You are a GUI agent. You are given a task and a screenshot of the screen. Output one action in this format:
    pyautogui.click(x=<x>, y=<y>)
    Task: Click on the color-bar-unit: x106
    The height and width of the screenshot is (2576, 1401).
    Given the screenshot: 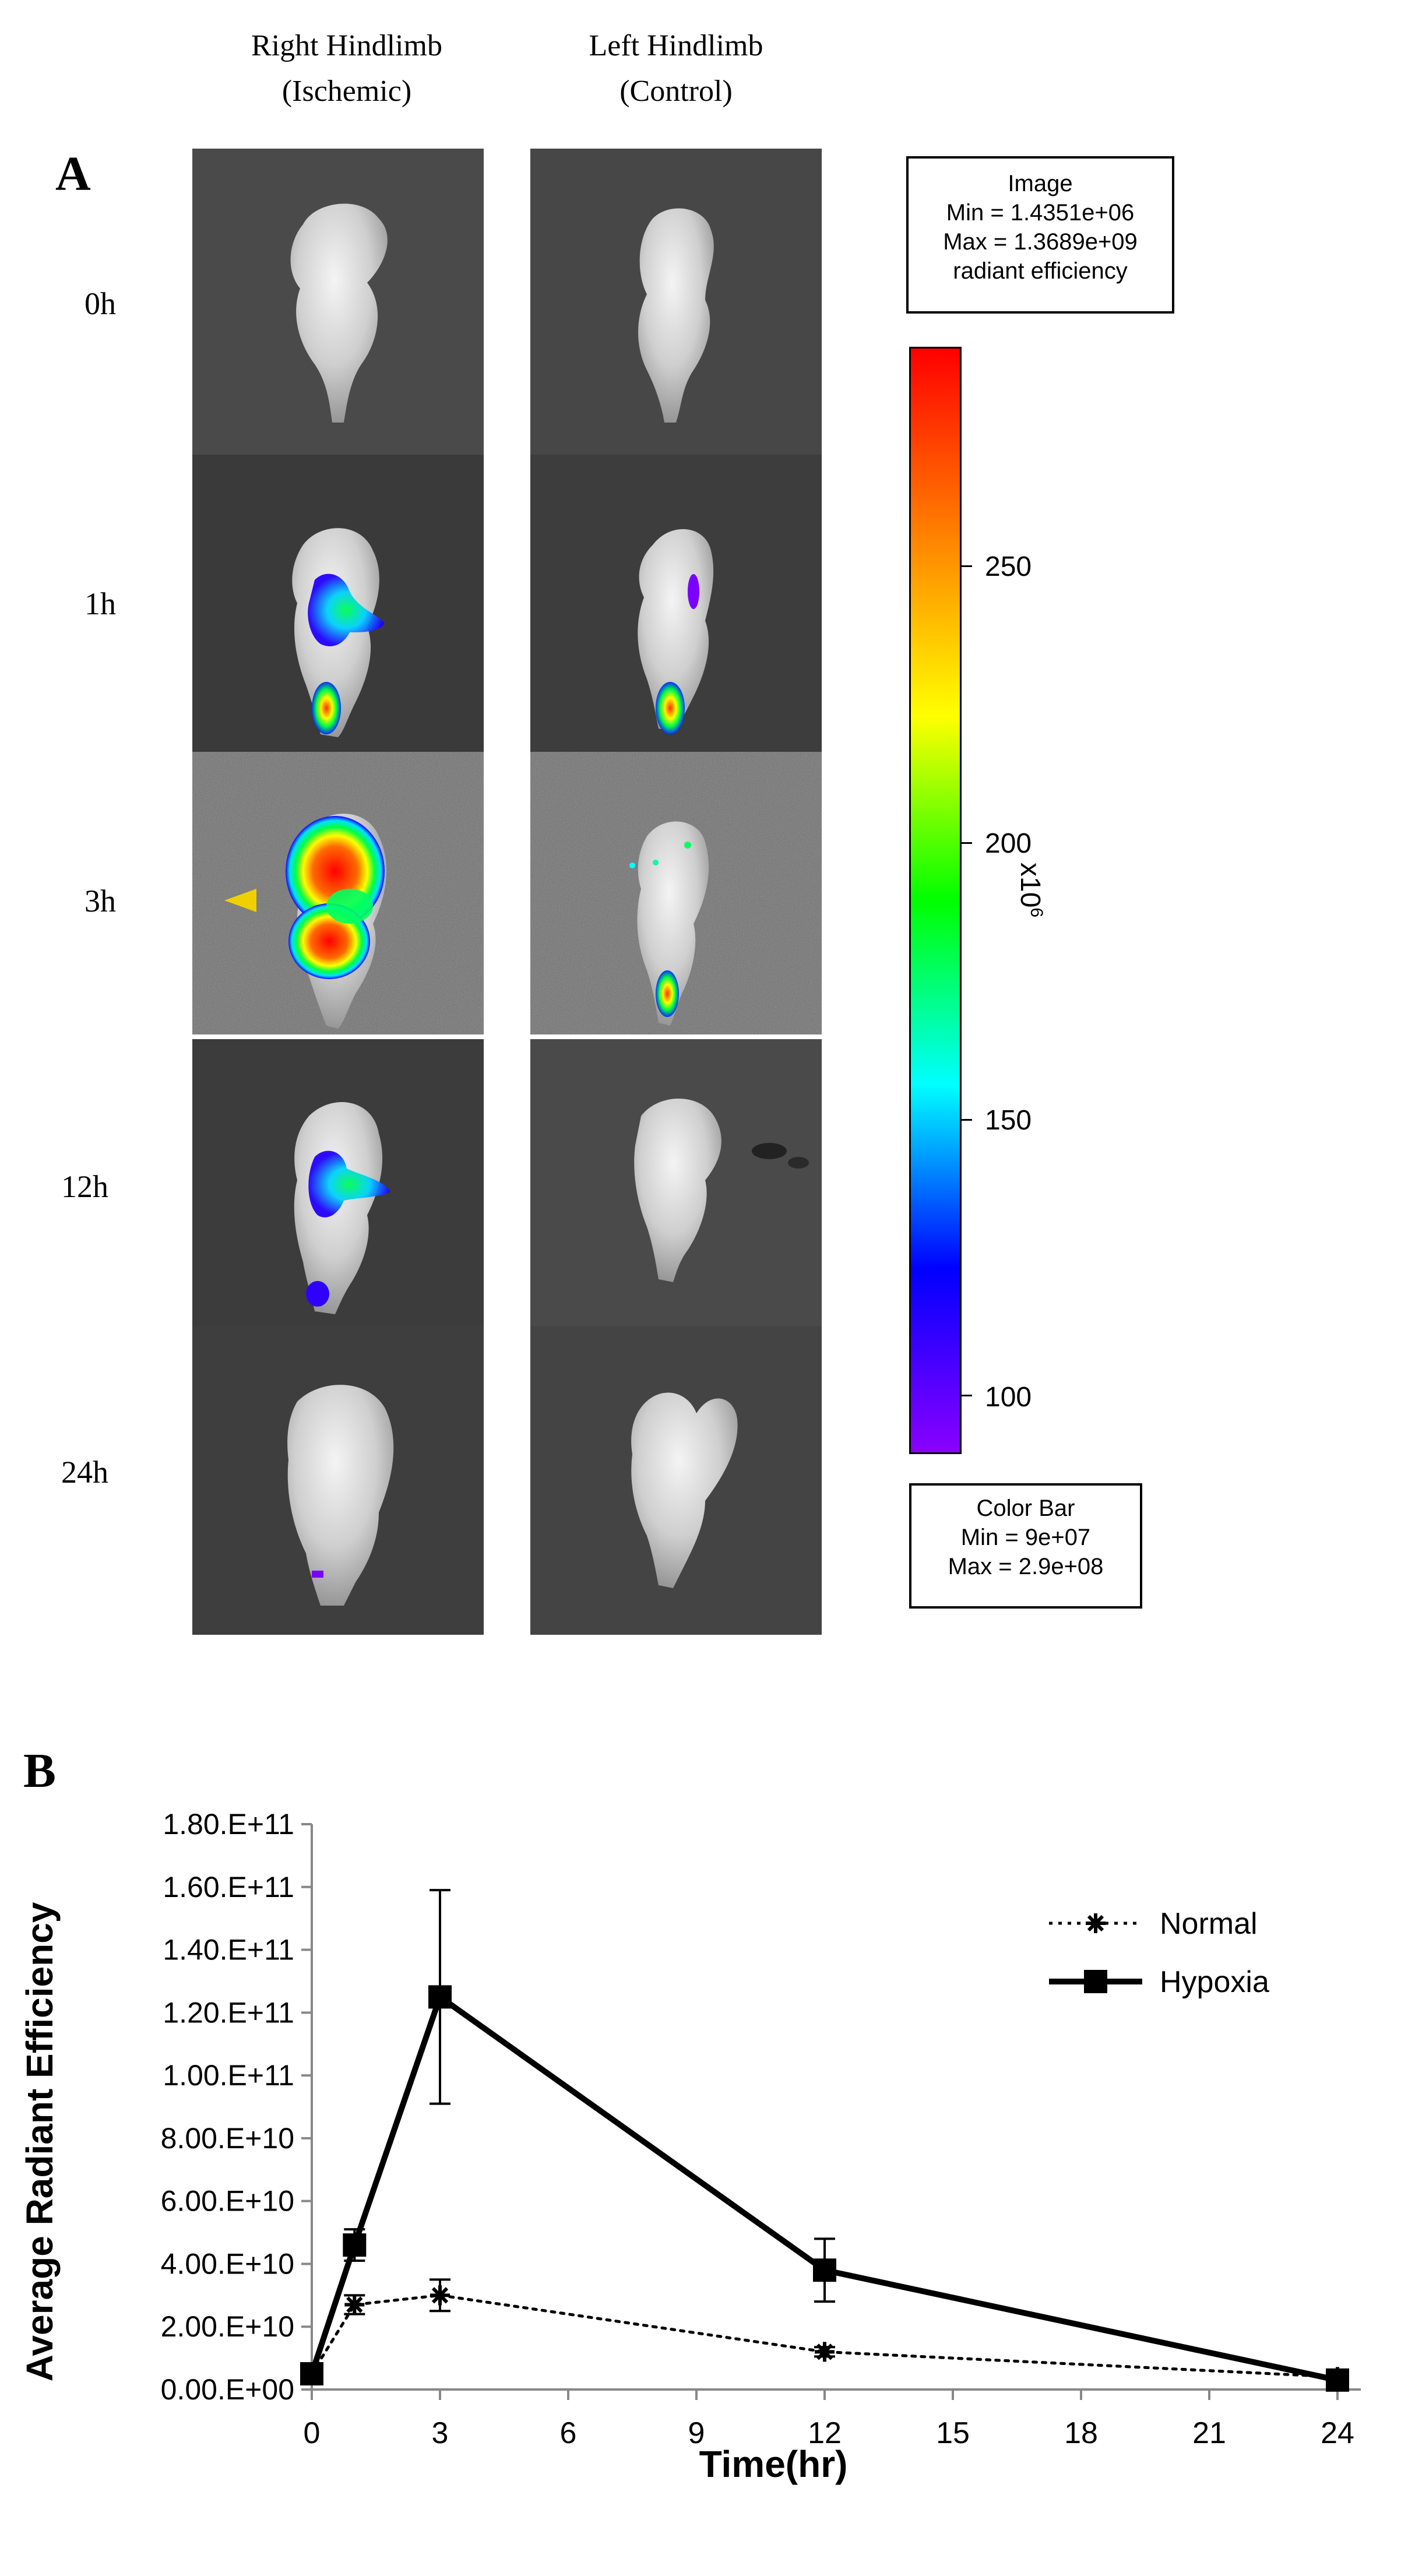 What is the action you would take?
    pyautogui.click(x=1030, y=890)
    